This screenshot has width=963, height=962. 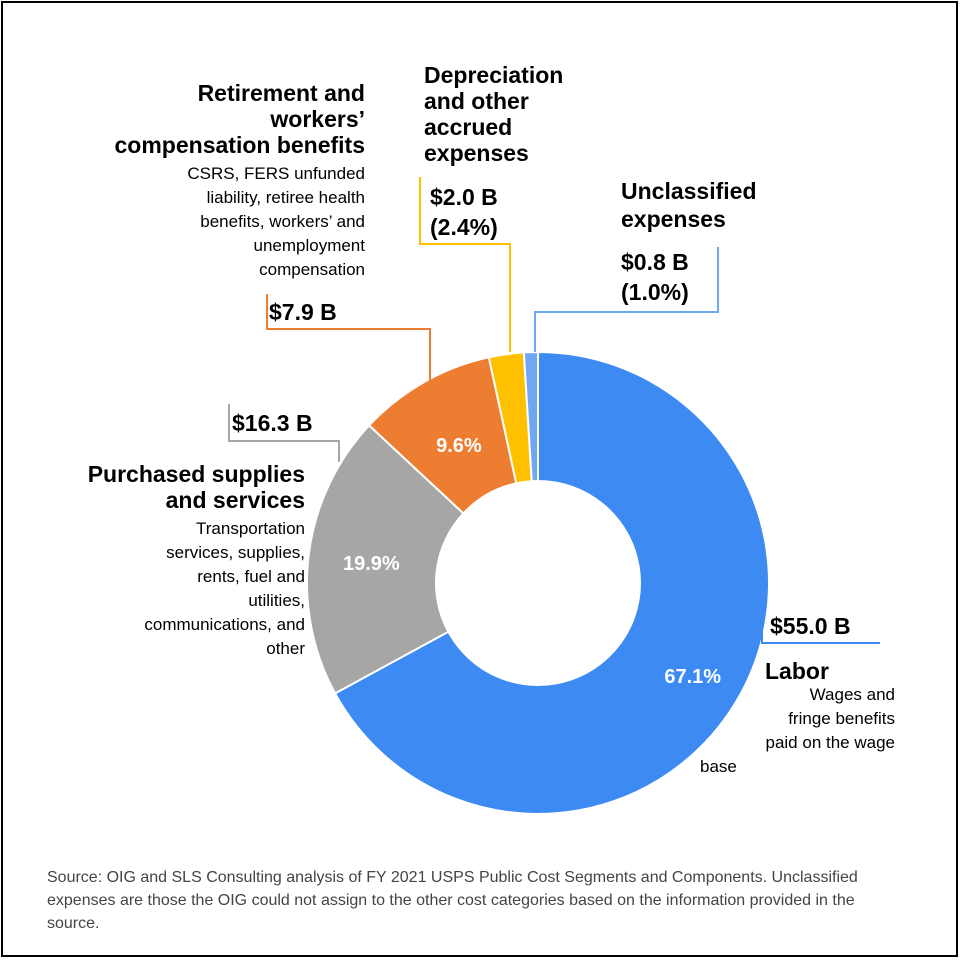 I want to click on percent-label-retirement: 9.6%, so click(x=459, y=446).